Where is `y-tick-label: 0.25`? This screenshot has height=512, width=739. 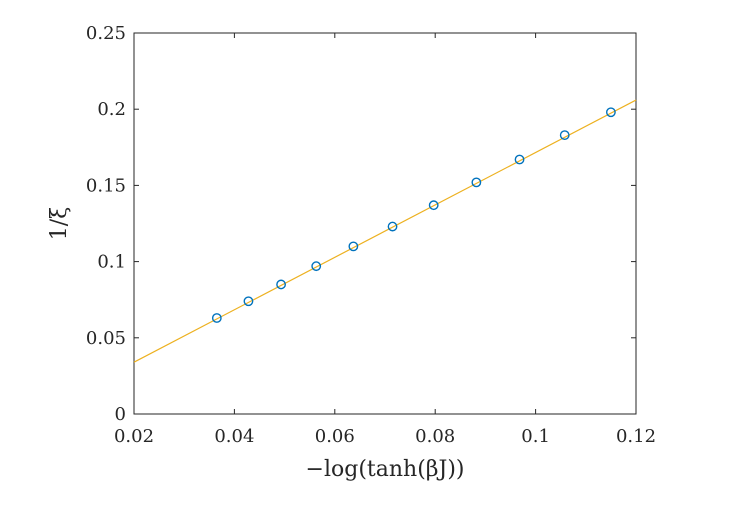
y-tick-label: 0.25 is located at coordinates (106, 33).